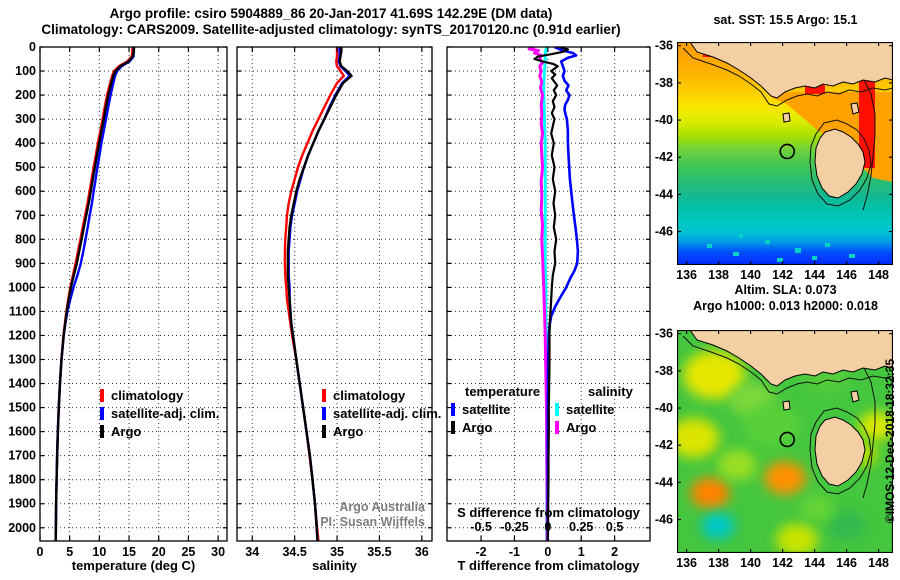 This screenshot has width=900, height=580. I want to click on map-lon-label: 140, so click(750, 563).